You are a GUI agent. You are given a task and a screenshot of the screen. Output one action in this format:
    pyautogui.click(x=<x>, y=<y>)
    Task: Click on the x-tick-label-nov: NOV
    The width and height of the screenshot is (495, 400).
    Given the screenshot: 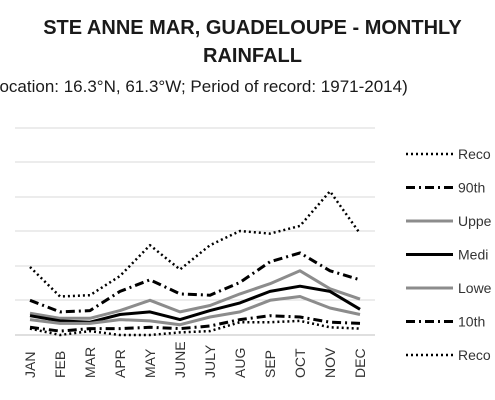 What is the action you would take?
    pyautogui.click(x=330, y=362)
    